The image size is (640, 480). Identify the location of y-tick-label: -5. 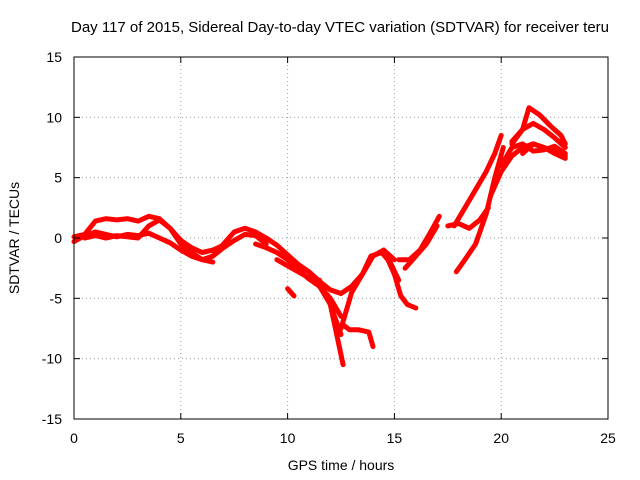
(56, 298).